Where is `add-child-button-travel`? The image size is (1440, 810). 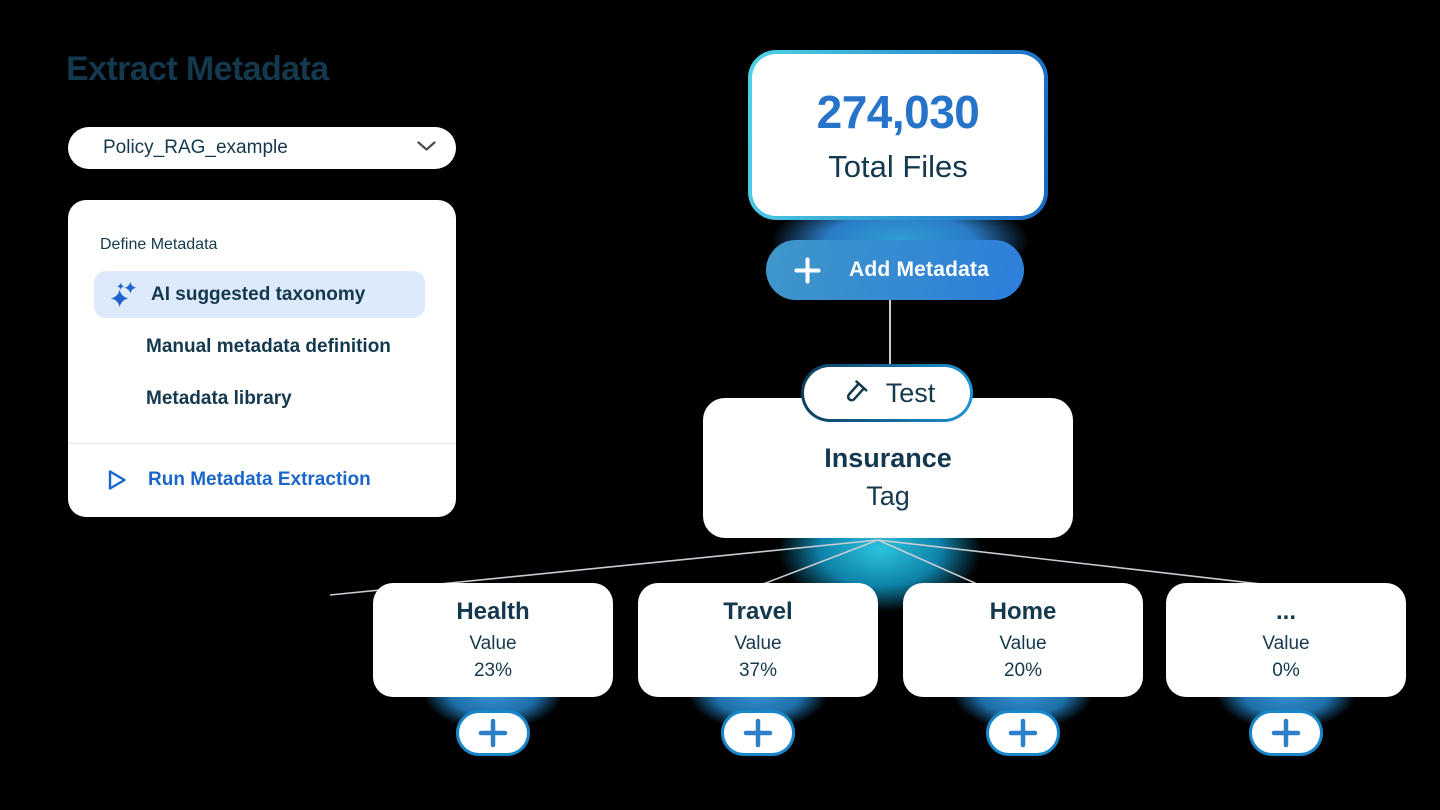
add-child-button-travel is located at coordinates (758, 733).